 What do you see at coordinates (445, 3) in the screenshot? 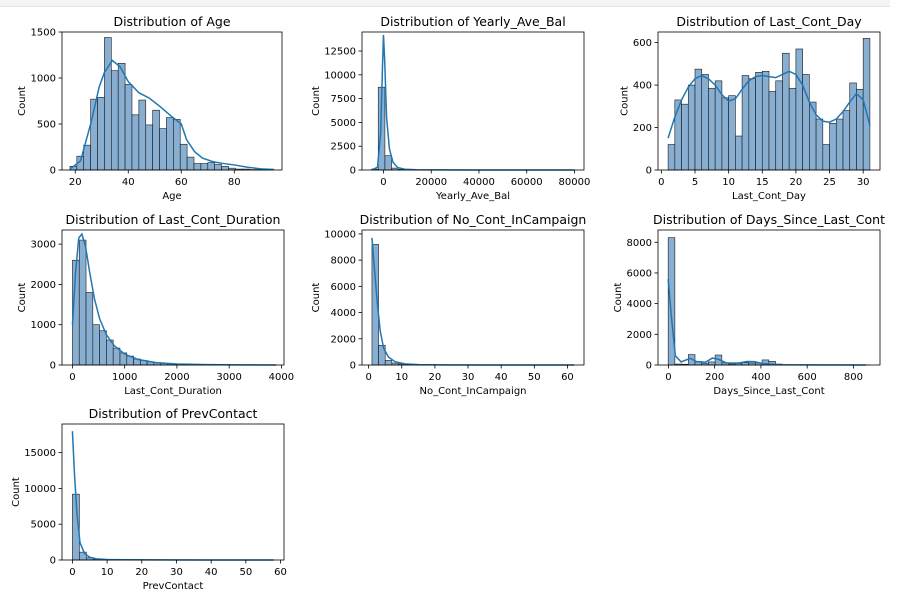
I see `output-cell-scrollbar` at bounding box center [445, 3].